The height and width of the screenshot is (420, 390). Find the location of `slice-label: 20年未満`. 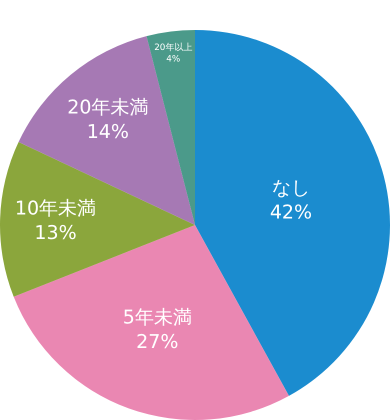

slice-label: 20年未満 is located at coordinates (107, 107).